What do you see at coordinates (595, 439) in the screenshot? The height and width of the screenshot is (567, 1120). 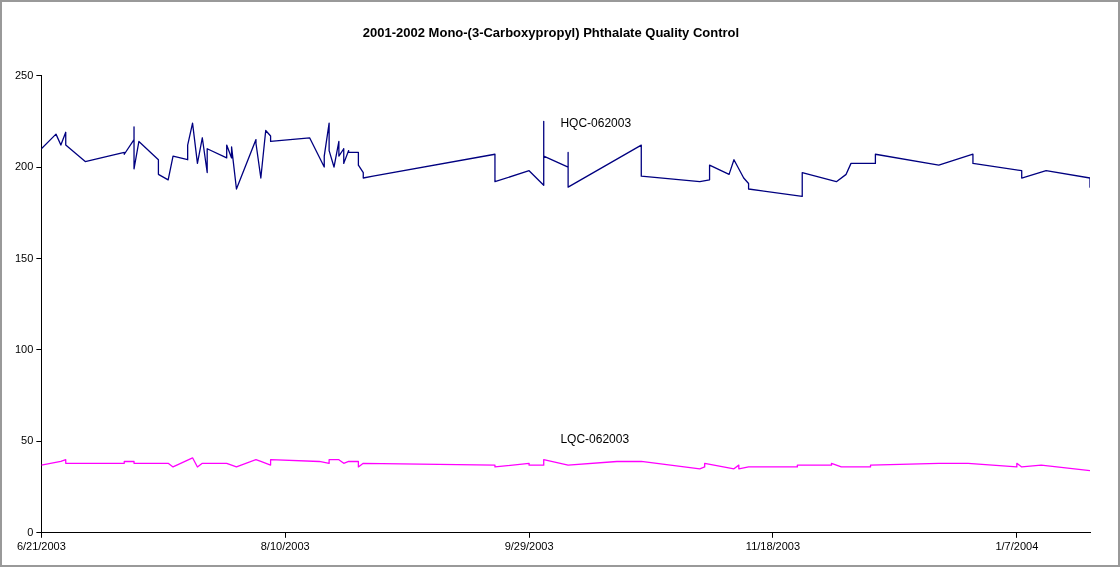 I see `series-label: LQC-062003` at bounding box center [595, 439].